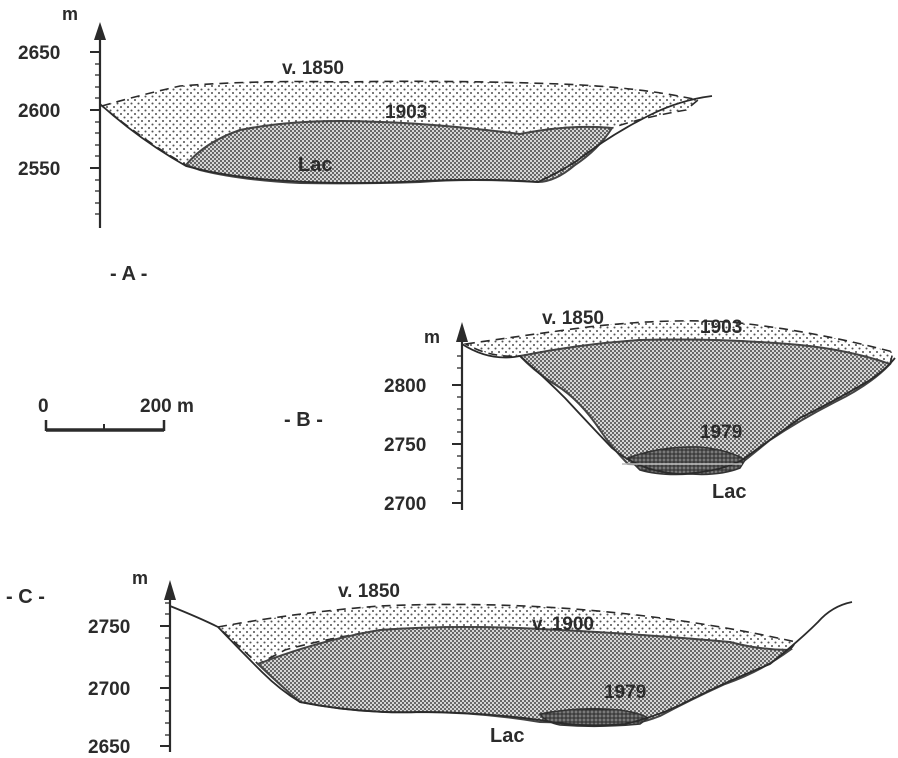 The image size is (898, 758). Describe the element at coordinates (313, 68) in the screenshot. I see `profile-a-year-1850: v. 1850` at that location.